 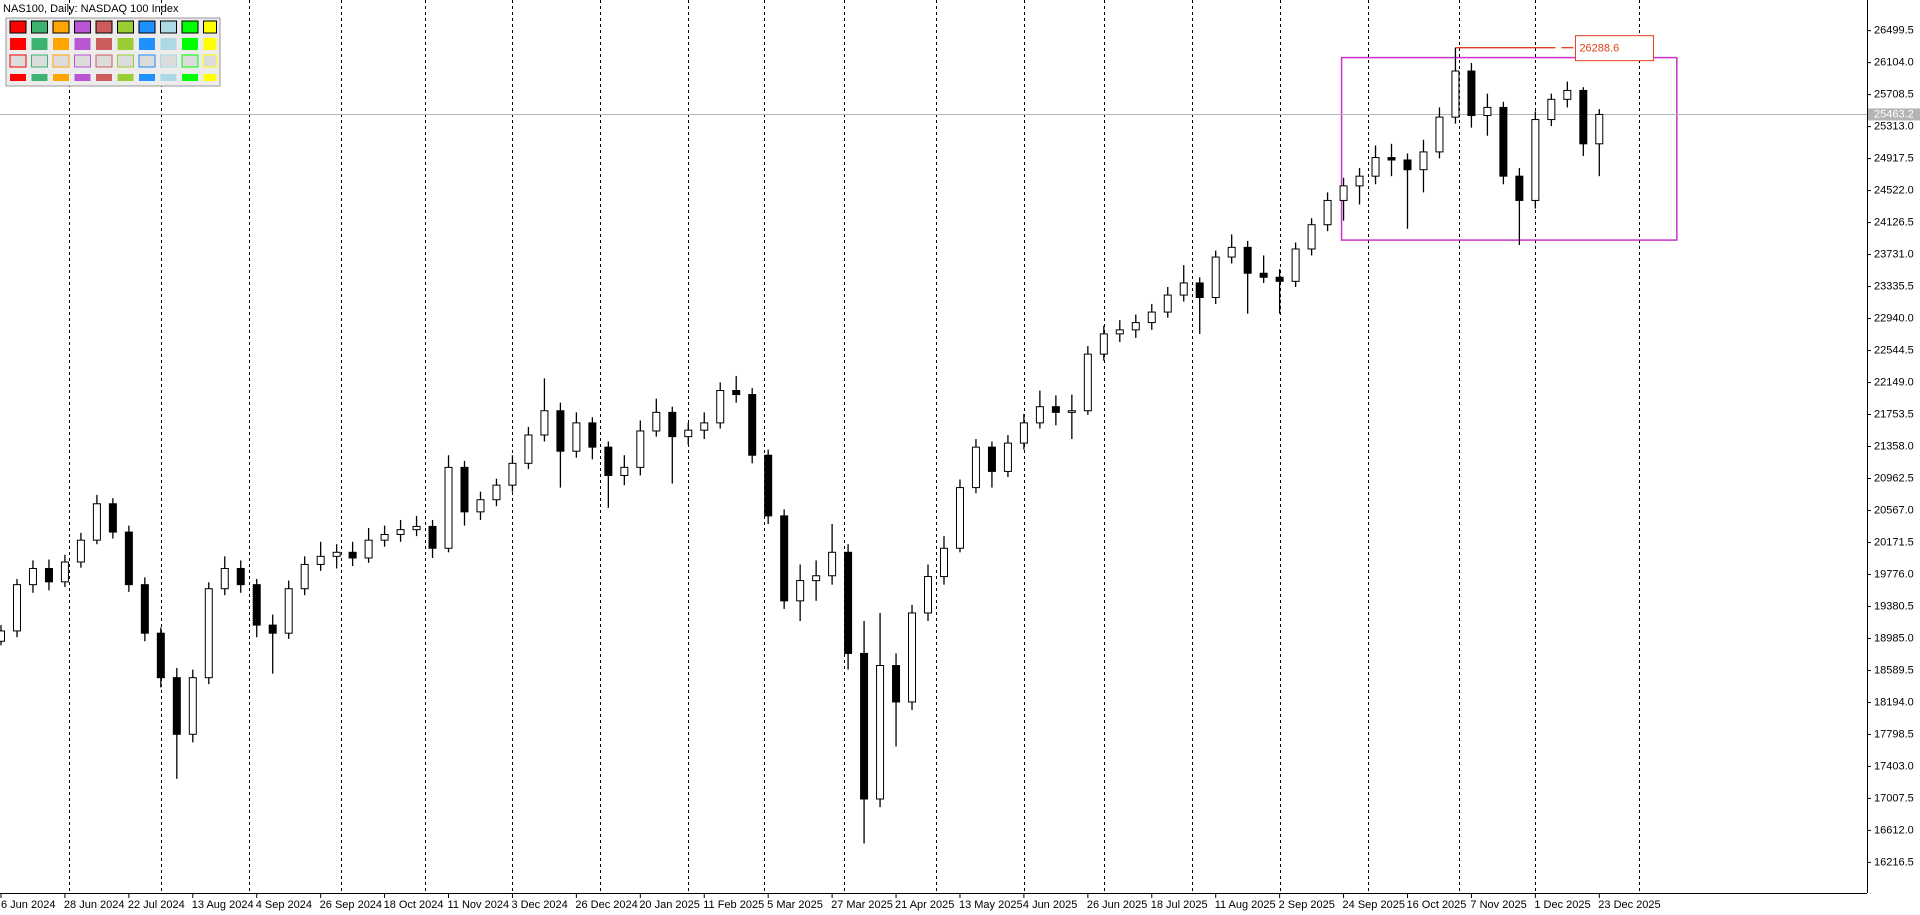 What do you see at coordinates (606, 905) in the screenshot?
I see `x-tick-label: 26 Dec 2024` at bounding box center [606, 905].